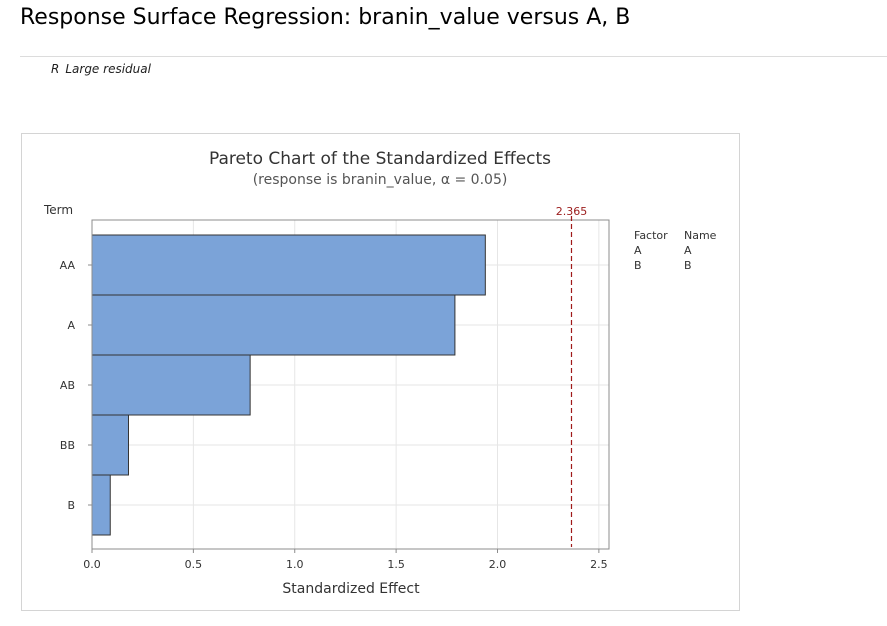 This screenshot has width=887, height=626. I want to click on x-tick-label: 1.5, so click(396, 564).